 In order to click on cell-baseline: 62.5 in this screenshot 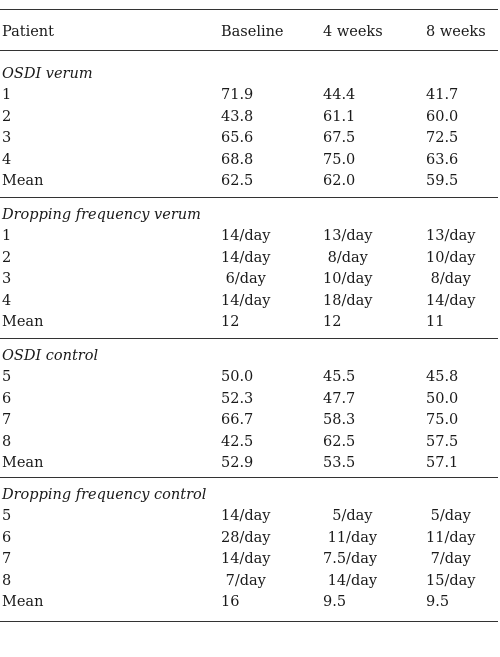, I will do `click(237, 181)`.